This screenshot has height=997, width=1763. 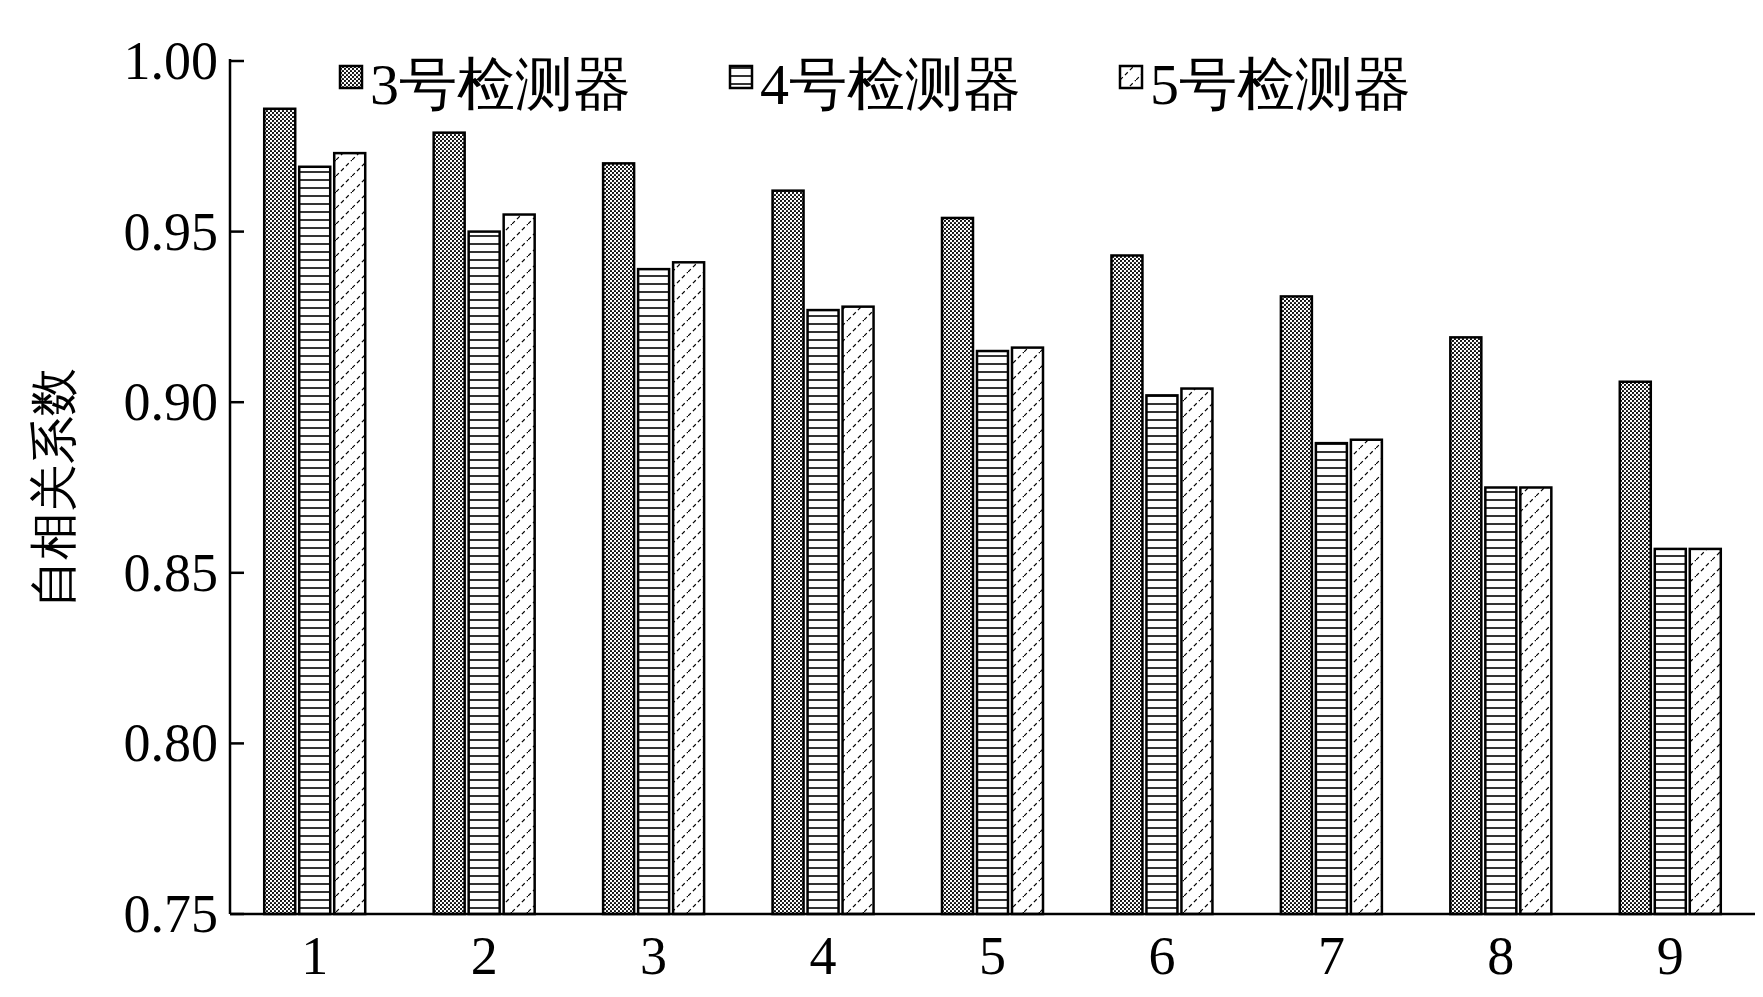 What do you see at coordinates (170, 572) in the screenshot?
I see `y-tick-label: 0.85` at bounding box center [170, 572].